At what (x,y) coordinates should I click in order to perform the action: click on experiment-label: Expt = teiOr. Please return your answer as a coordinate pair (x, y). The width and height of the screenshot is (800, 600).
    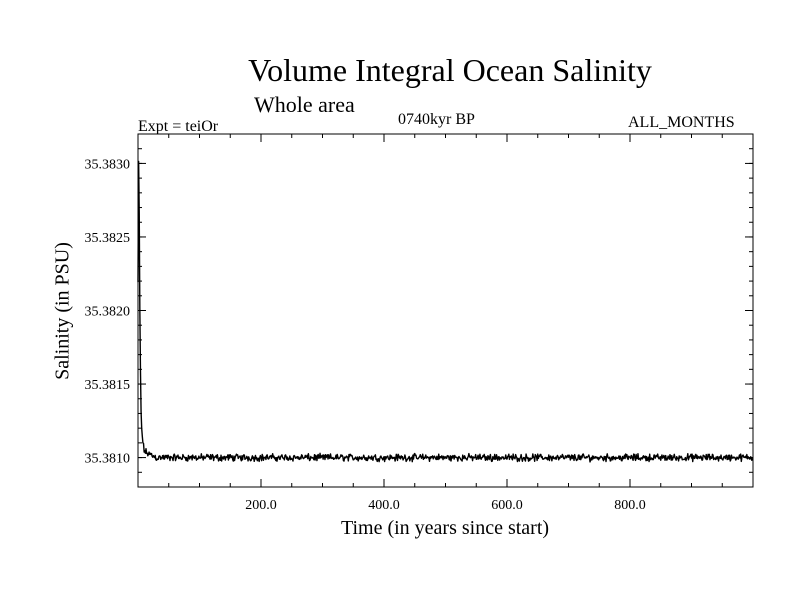
    Looking at the image, I should click on (178, 126).